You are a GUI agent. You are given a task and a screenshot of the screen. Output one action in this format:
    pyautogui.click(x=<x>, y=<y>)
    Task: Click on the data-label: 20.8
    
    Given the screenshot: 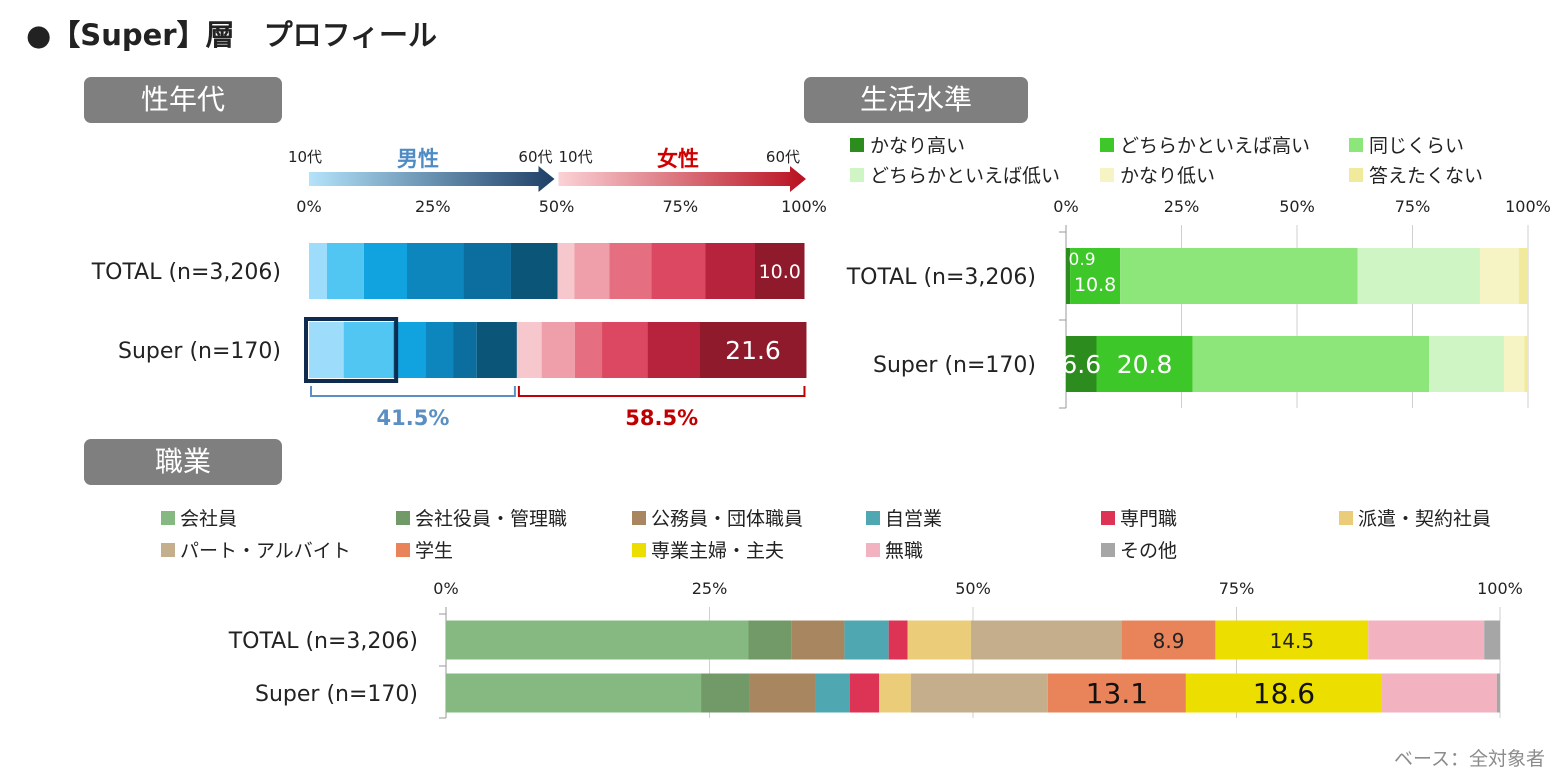 What is the action you would take?
    pyautogui.click(x=1145, y=364)
    